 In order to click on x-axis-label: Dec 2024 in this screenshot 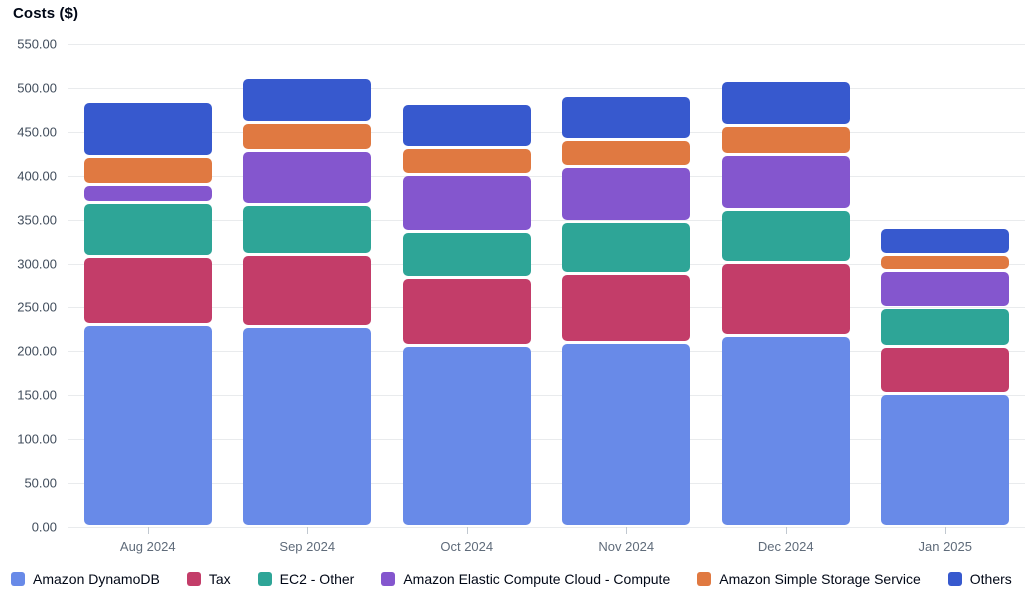, I will do `click(785, 546)`.